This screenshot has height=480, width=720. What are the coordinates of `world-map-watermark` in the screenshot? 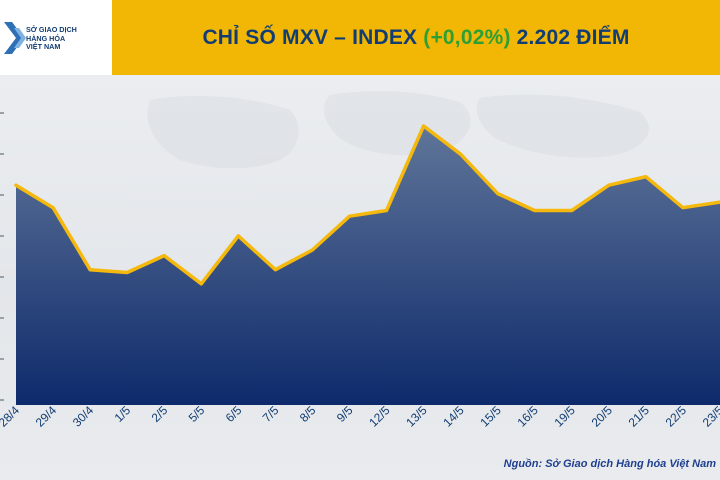 It's located at (398, 129).